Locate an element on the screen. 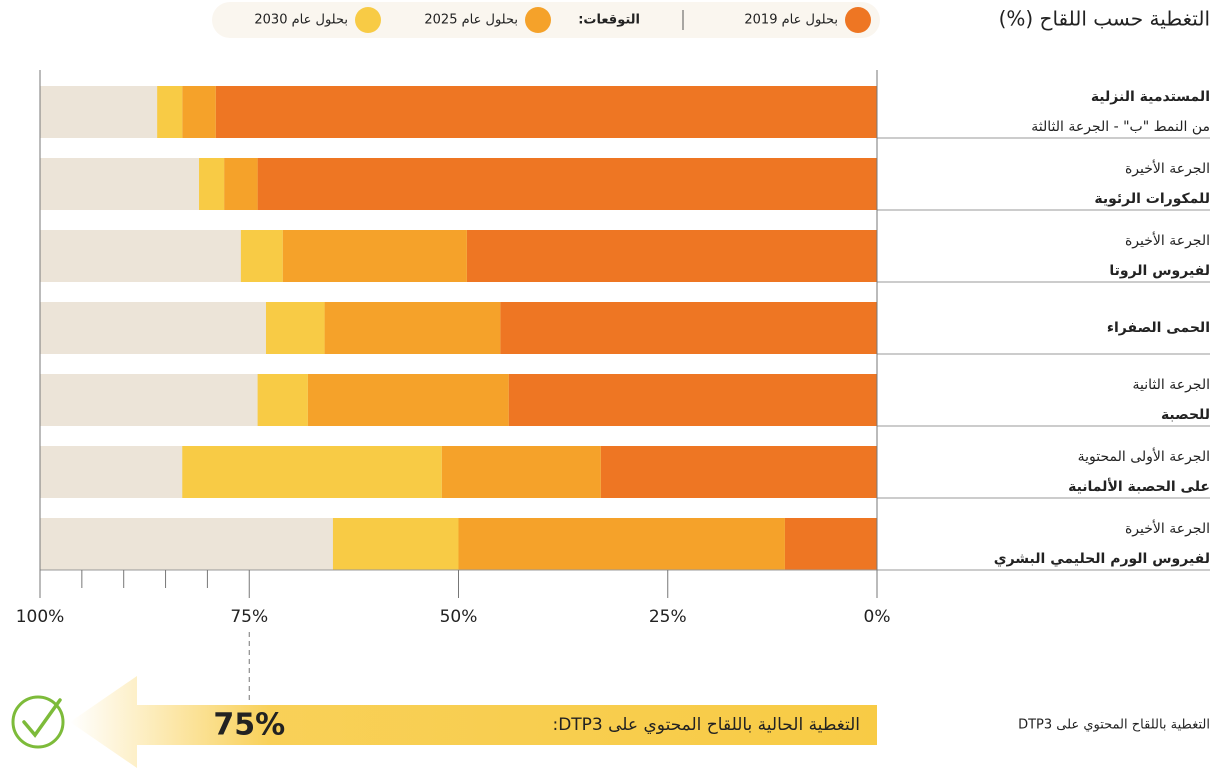 This screenshot has width=1230, height=776. chart-title: التغطية حسب اللقاح (%) is located at coordinates (1104, 19).